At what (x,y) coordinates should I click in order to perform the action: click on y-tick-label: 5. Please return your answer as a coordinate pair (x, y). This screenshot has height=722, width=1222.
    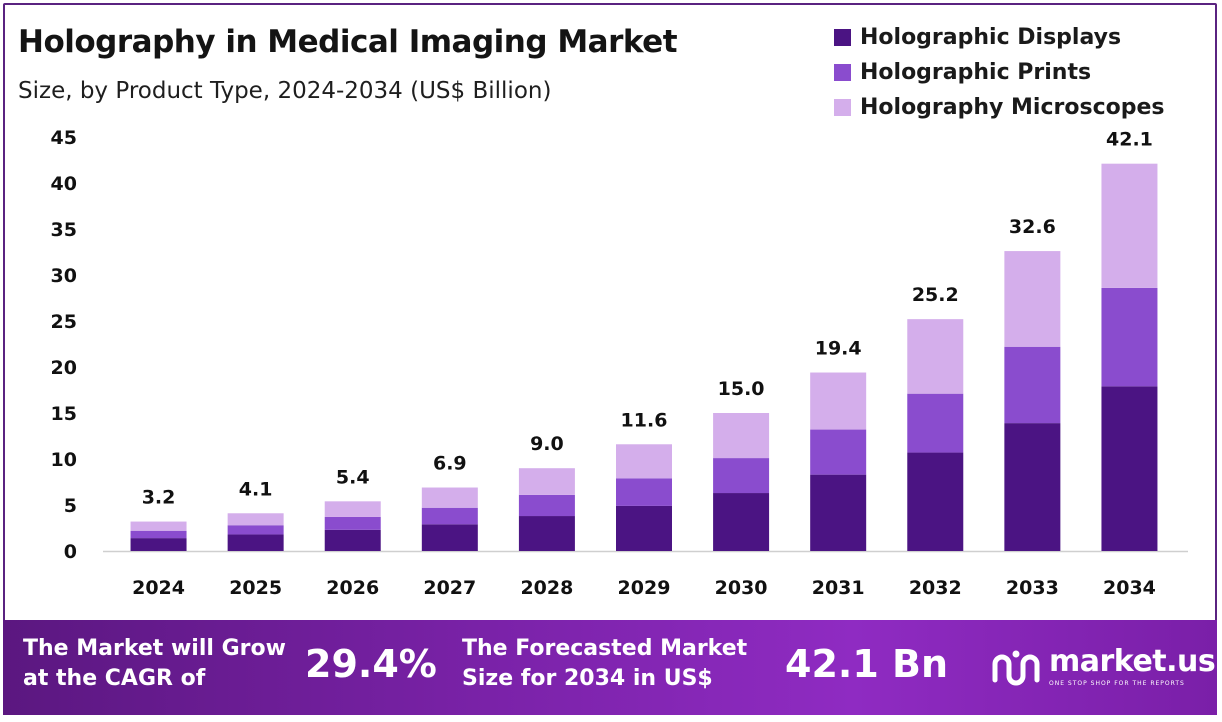
    Looking at the image, I should click on (70, 506).